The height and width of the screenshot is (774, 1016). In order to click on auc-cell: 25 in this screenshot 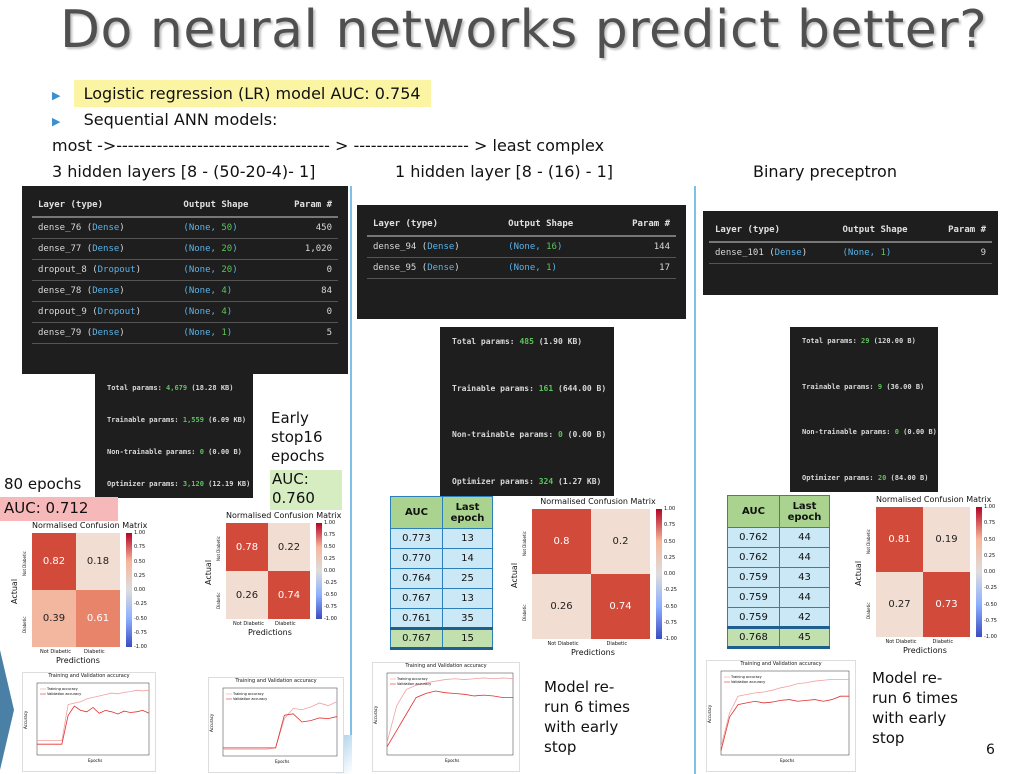, I will do `click(467, 578)`.